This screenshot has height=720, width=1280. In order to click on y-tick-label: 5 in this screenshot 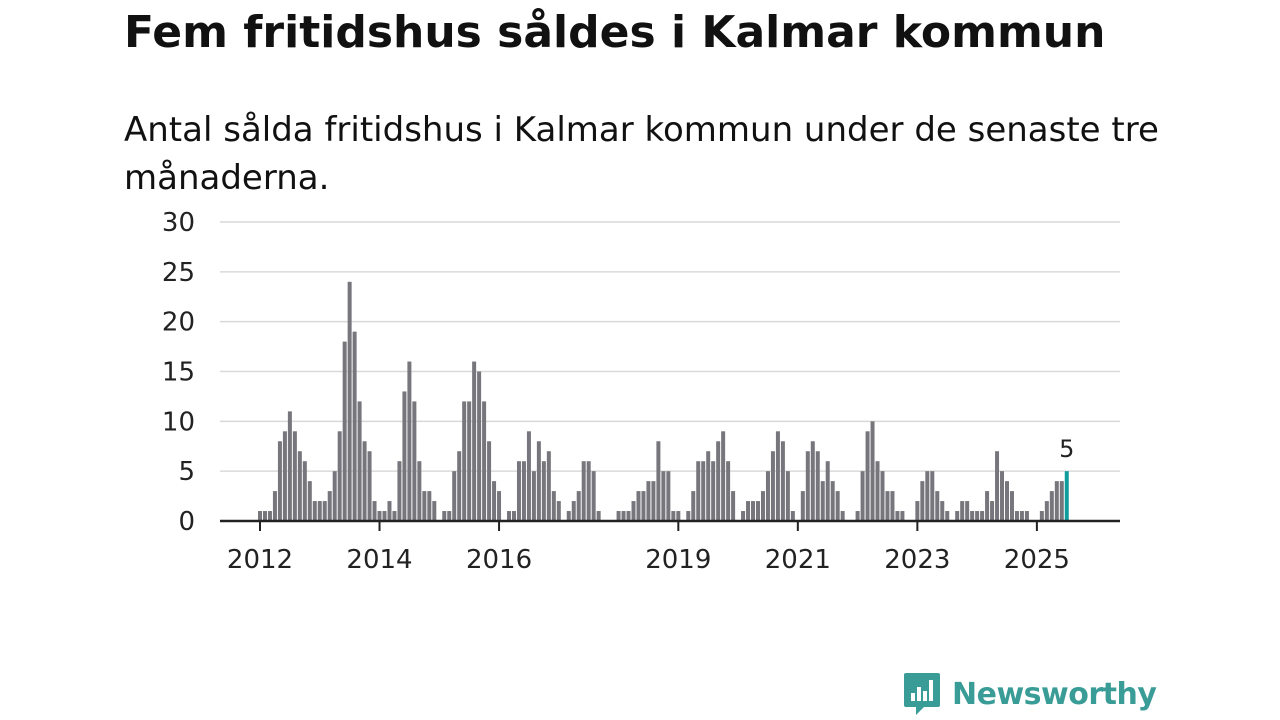, I will do `click(186, 472)`.